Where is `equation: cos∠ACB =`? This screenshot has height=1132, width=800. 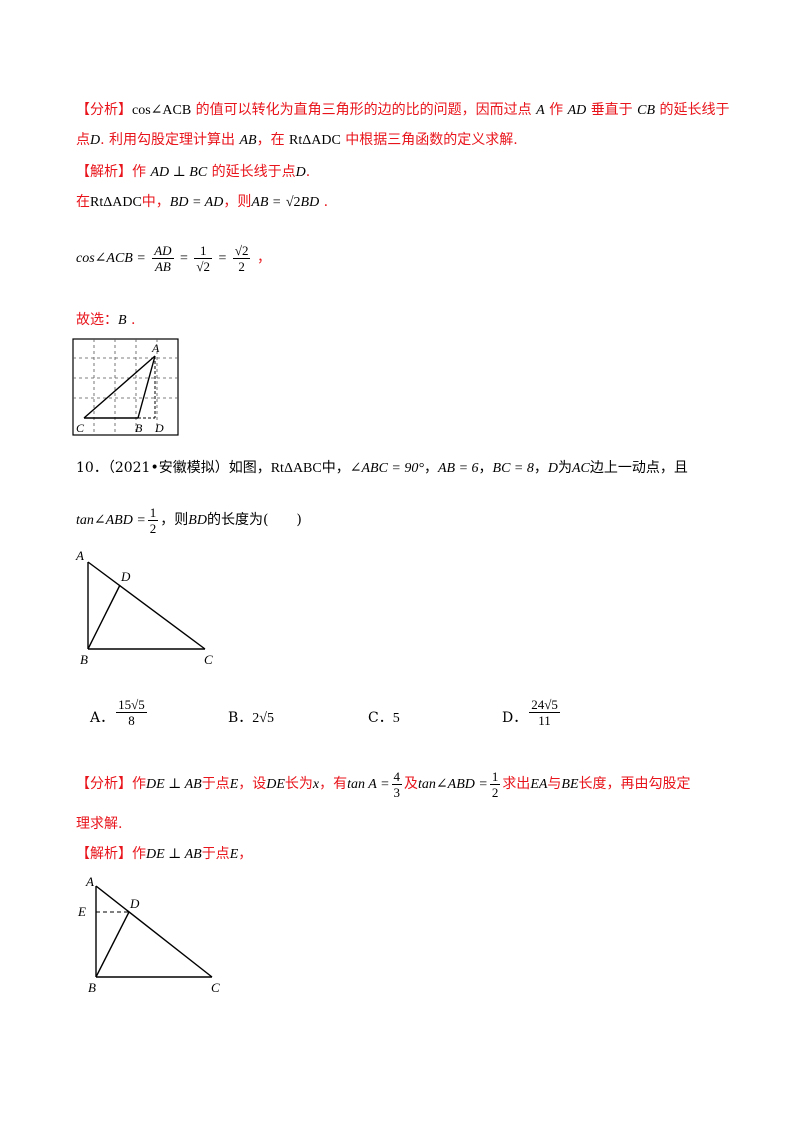 equation: cos∠ACB = is located at coordinates (111, 258).